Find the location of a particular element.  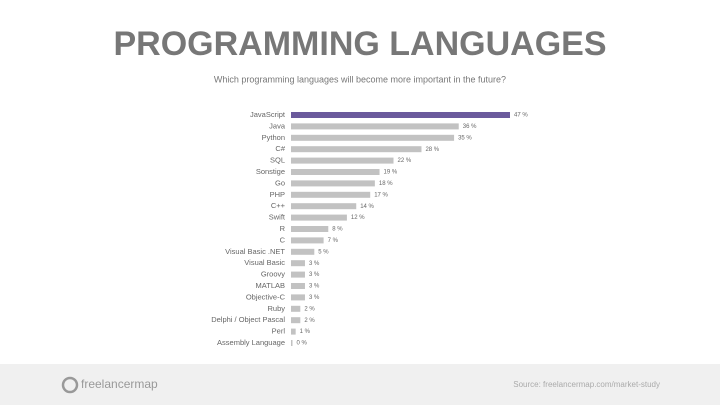

category-label: R is located at coordinates (283, 228).